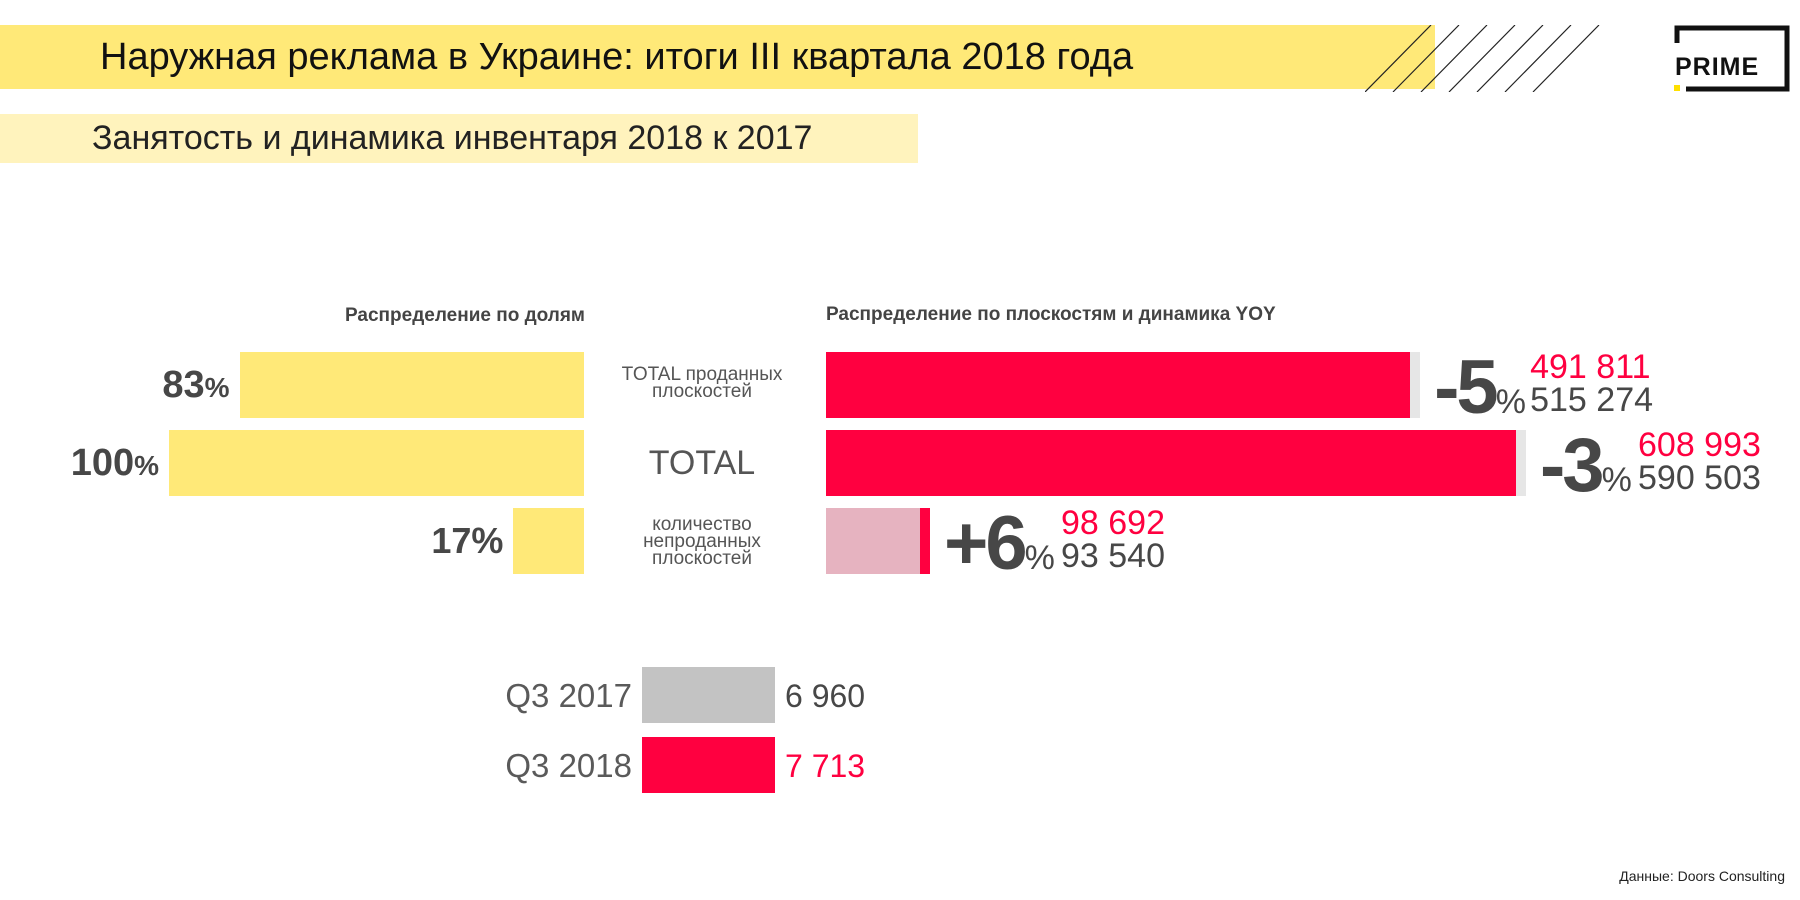 The height and width of the screenshot is (900, 1800). I want to click on logo-text: PRIME, so click(1717, 67).